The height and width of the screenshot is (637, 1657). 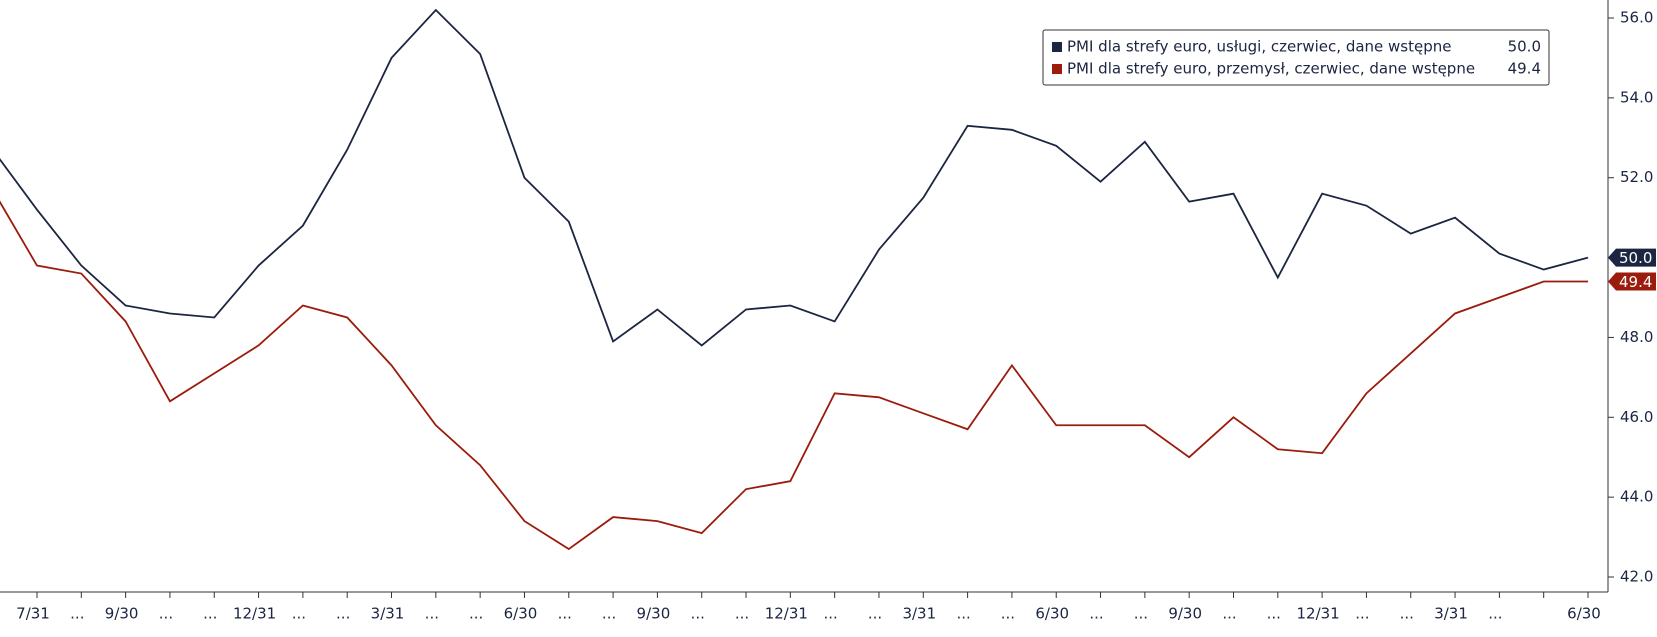 What do you see at coordinates (1524, 69) in the screenshot?
I see `legend-value: 49.4` at bounding box center [1524, 69].